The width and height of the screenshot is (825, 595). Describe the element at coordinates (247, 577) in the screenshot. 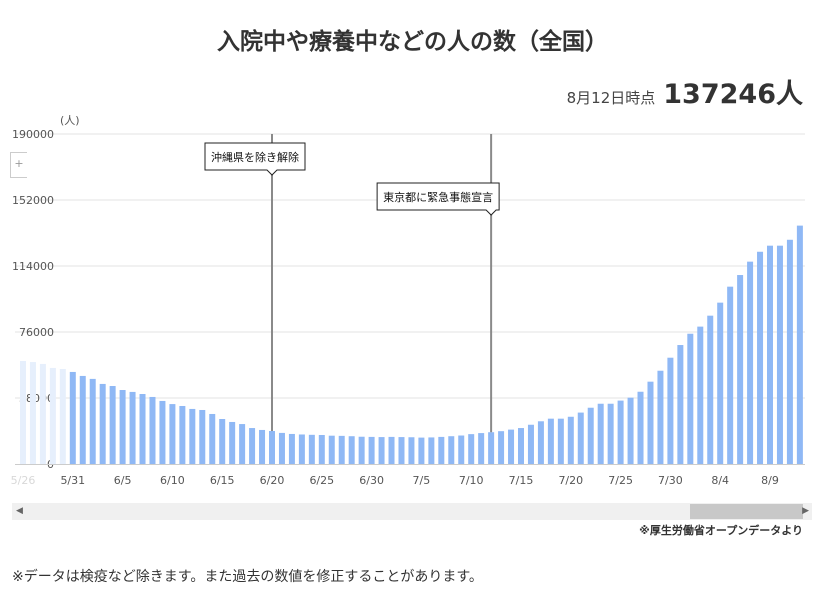

I see `footnote: ※データは検疫など除きます。また過去の数値を修正することがあります。` at that location.